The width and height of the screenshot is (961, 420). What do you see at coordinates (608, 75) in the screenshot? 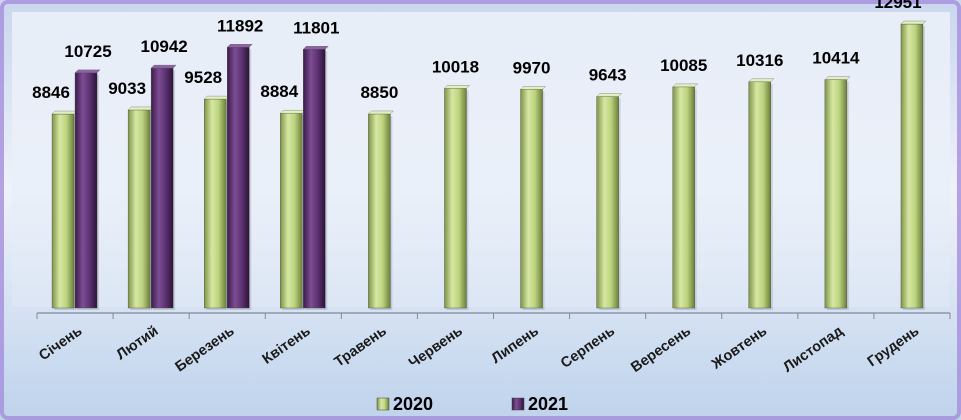
I see `data-label-2020-8: 9643` at bounding box center [608, 75].